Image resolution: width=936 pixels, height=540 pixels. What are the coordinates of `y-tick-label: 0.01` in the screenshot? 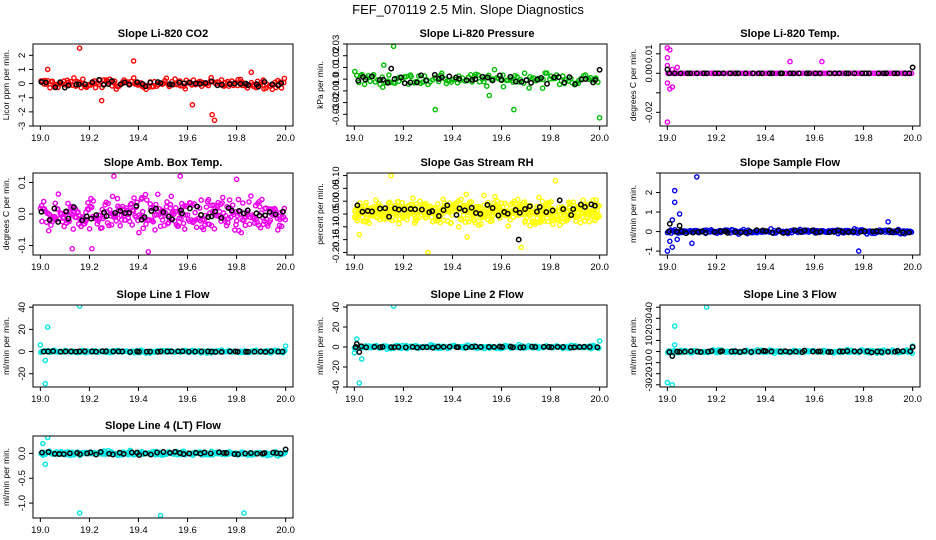 It's located at (649, 54).